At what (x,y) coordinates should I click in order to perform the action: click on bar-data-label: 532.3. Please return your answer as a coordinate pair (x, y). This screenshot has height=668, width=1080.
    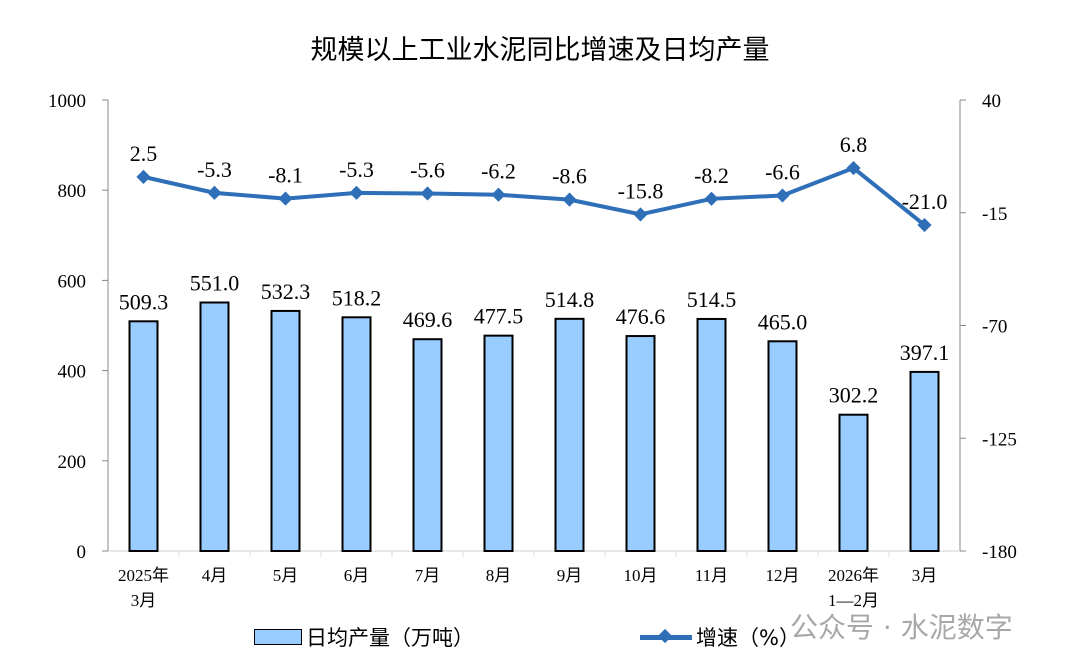
    Looking at the image, I should click on (286, 291).